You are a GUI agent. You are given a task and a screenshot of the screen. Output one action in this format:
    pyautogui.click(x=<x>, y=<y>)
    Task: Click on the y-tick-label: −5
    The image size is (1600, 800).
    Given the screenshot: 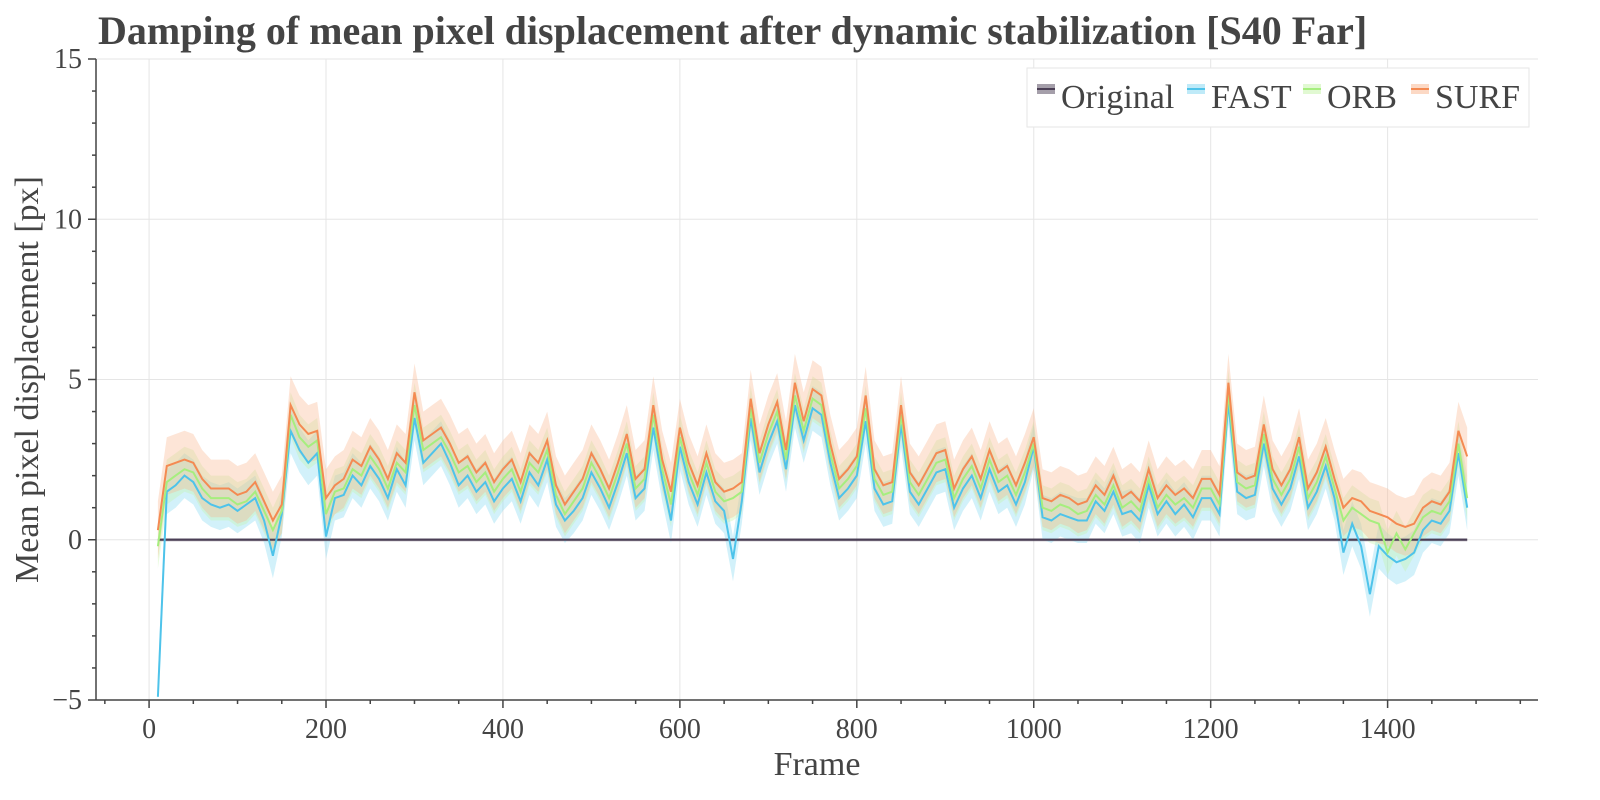 What is the action you would take?
    pyautogui.click(x=67, y=700)
    